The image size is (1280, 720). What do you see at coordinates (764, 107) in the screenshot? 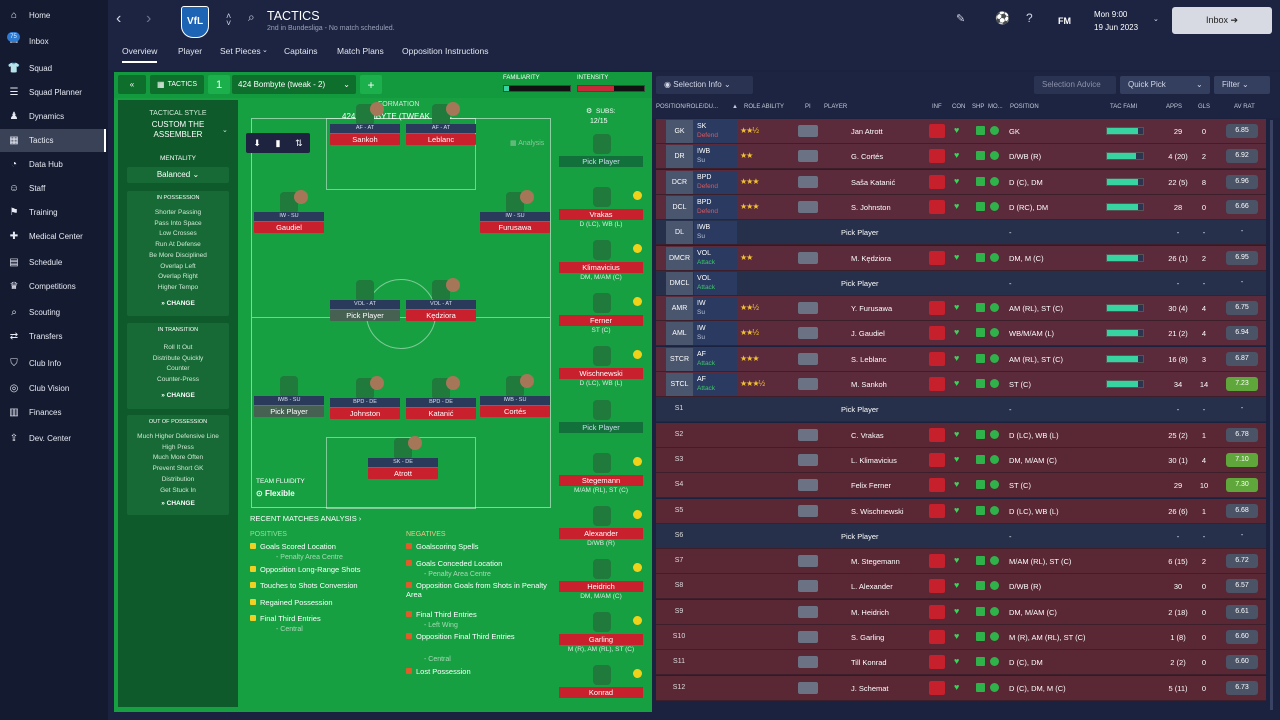
I see `col-role-ability: ROLE ABILITY` at bounding box center [764, 107].